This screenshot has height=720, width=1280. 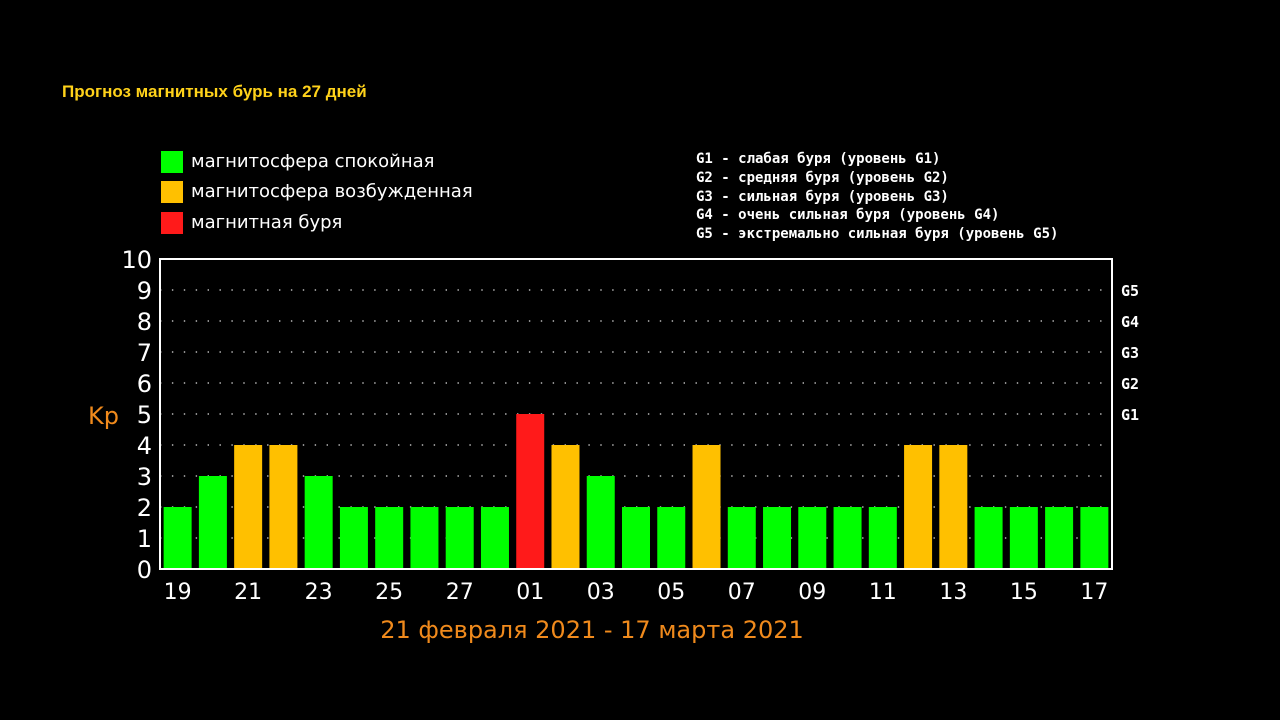 What do you see at coordinates (818, 159) in the screenshot?
I see `level-legend-g1: G1 - слабая буря (уровень G1)` at bounding box center [818, 159].